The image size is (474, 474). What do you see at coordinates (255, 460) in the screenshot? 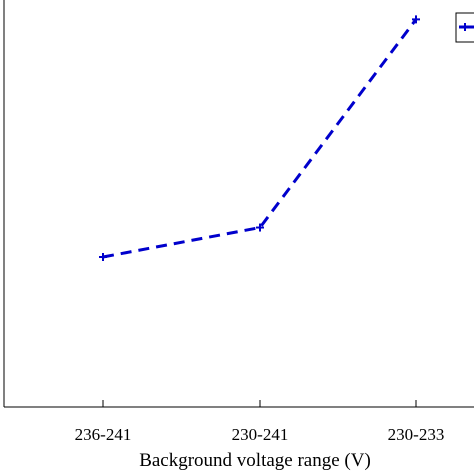
I see `x-axis-title: Background voltage range (V)` at bounding box center [255, 460].